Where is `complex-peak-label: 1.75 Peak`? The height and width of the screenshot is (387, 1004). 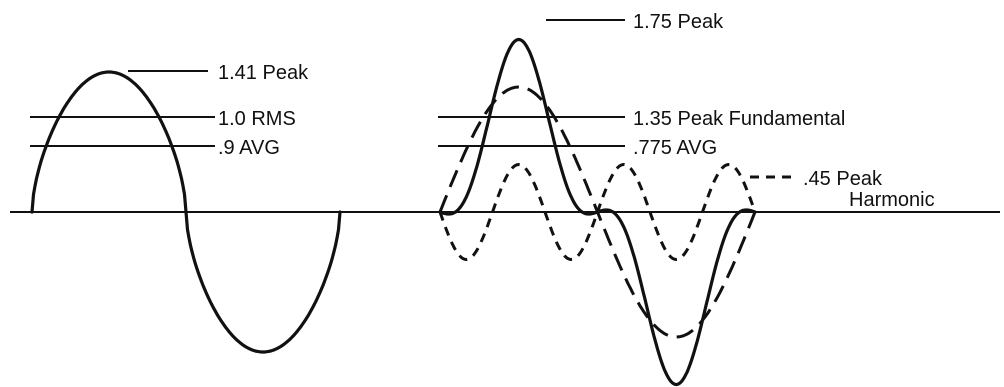 complex-peak-label: 1.75 Peak is located at coordinates (678, 22).